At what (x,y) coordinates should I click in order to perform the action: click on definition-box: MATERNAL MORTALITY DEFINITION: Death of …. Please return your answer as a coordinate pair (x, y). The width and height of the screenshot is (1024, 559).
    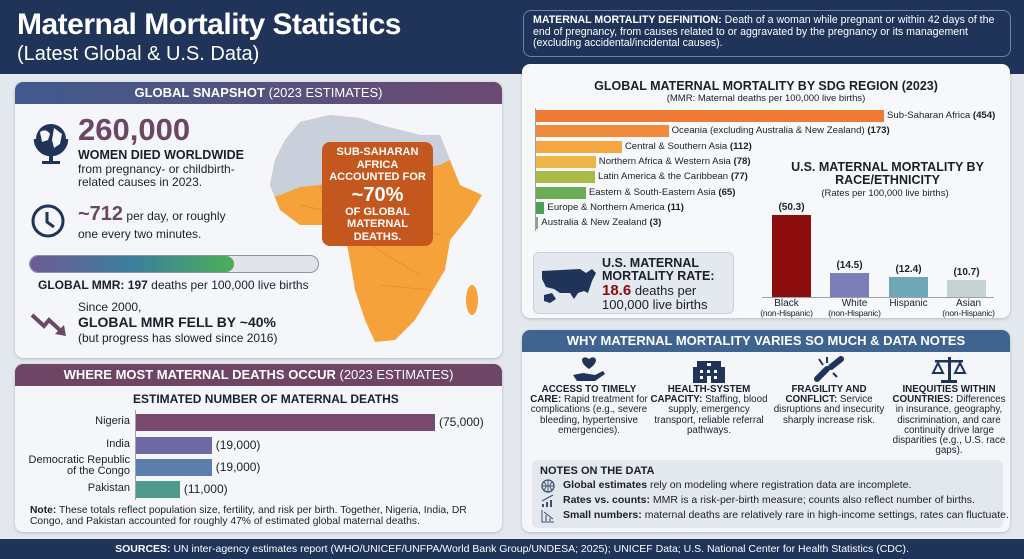
    Looking at the image, I should click on (767, 33).